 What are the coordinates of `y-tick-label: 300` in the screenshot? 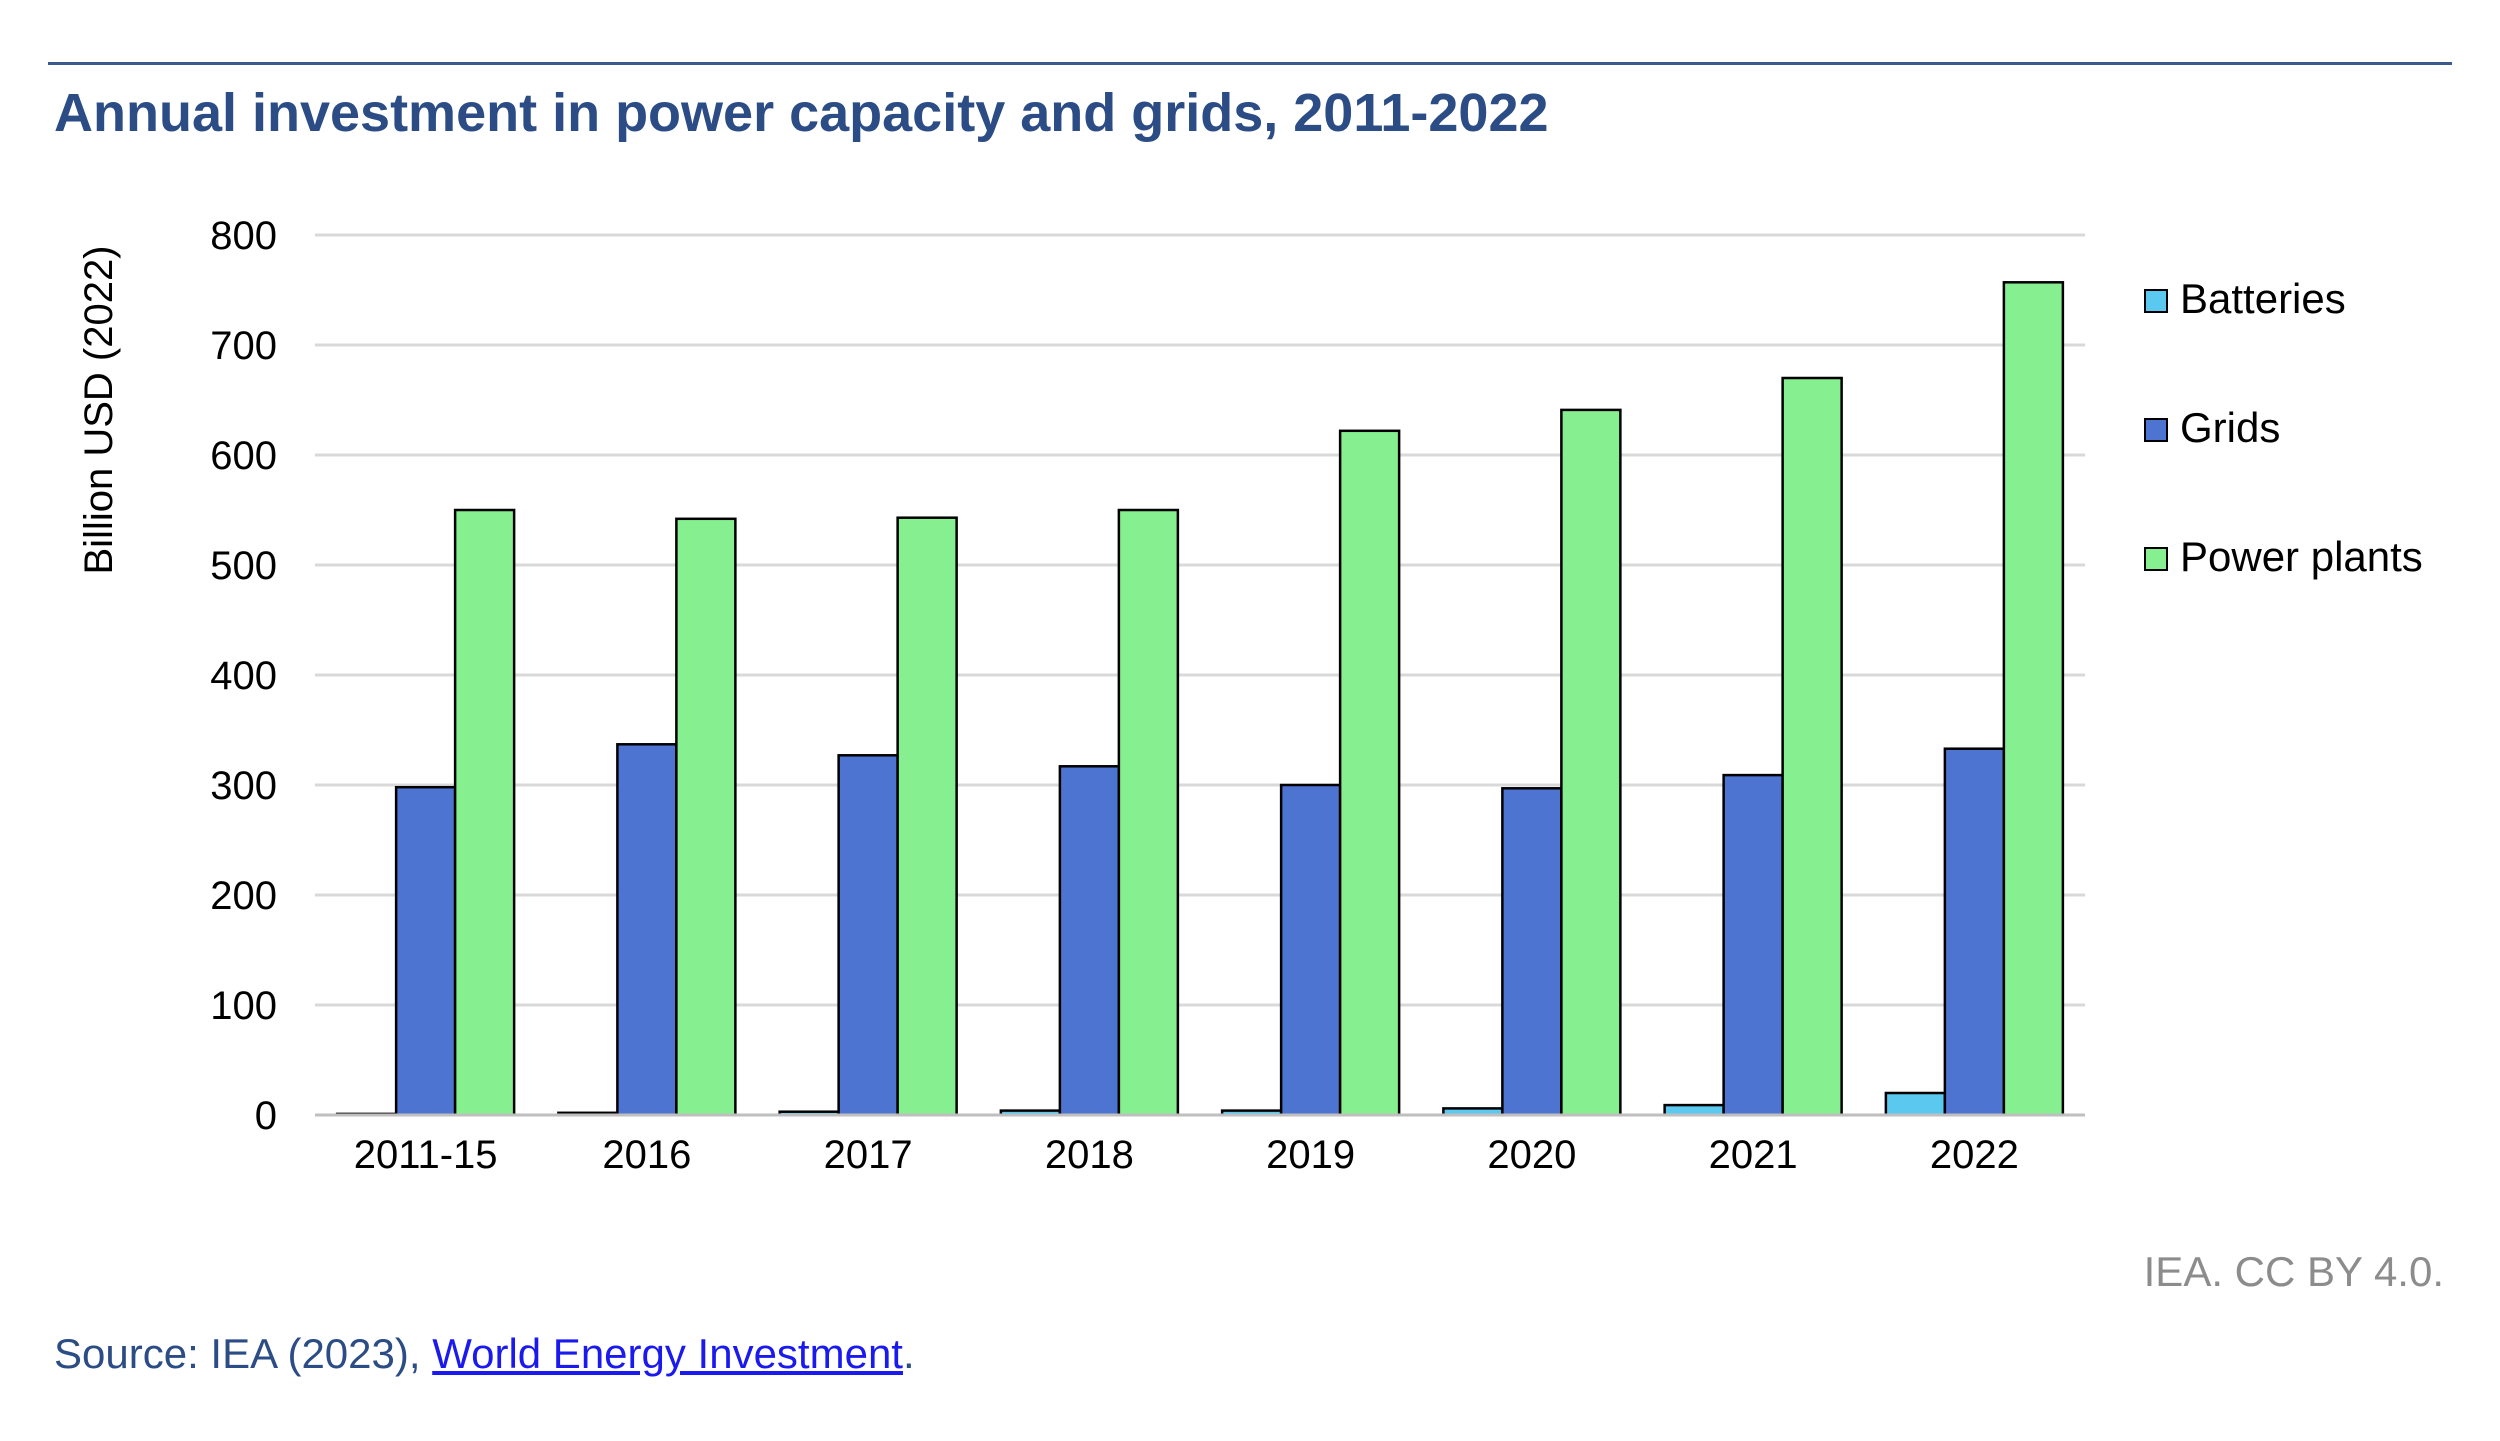 It's located at (243, 786).